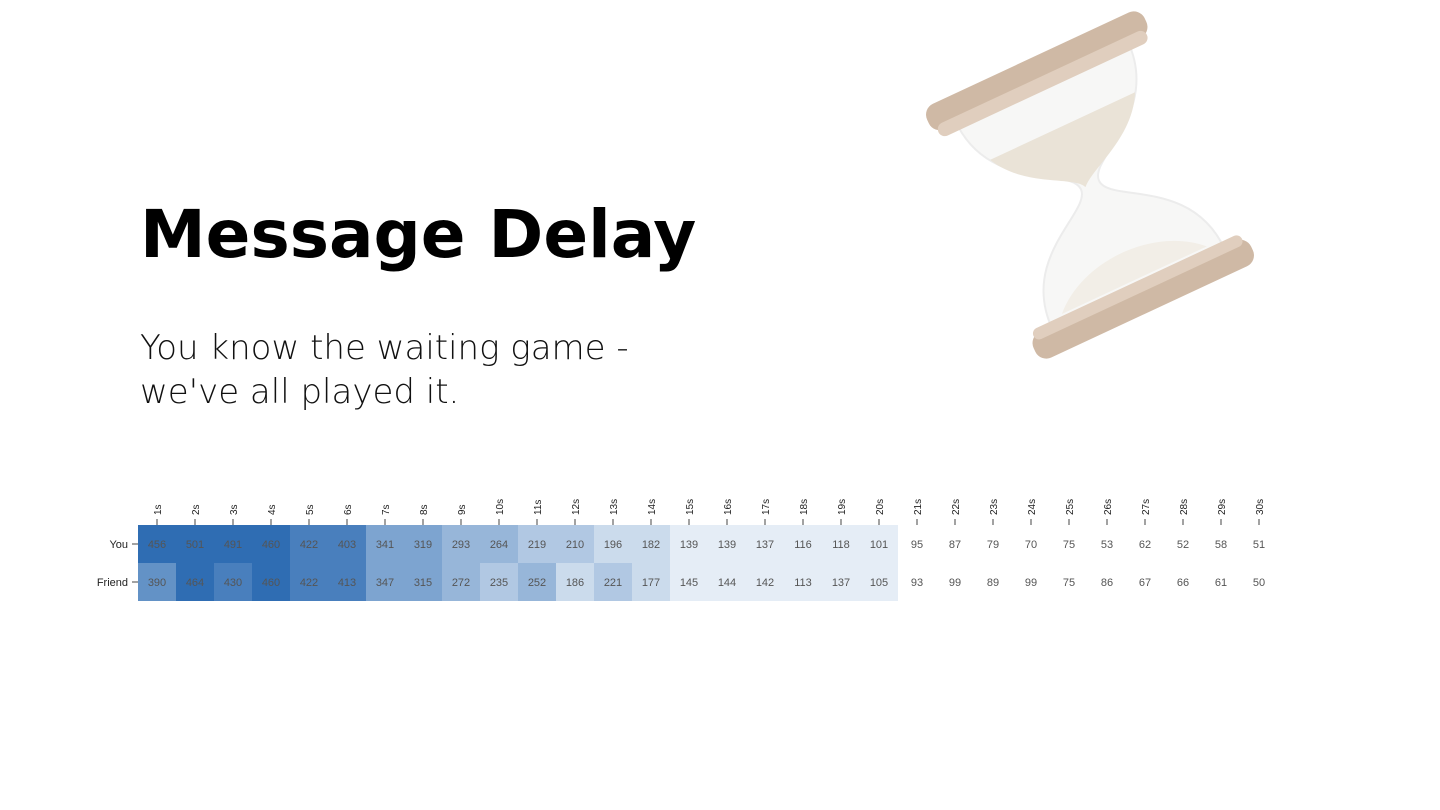 The height and width of the screenshot is (810, 1440). Describe the element at coordinates (537, 582) in the screenshot. I see `heatmap-cell: 252` at that location.